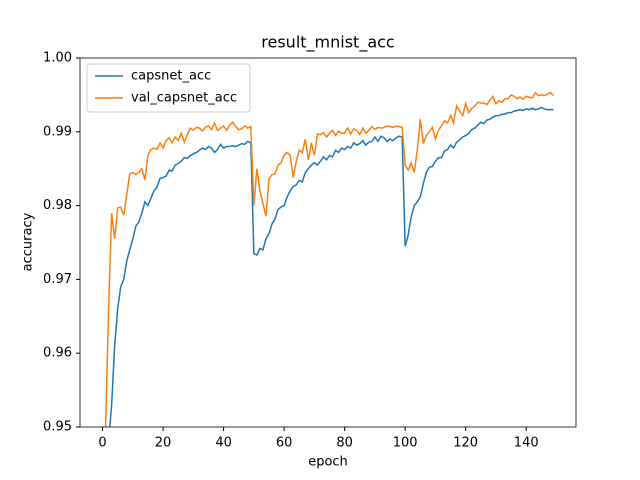  What do you see at coordinates (57, 353) in the screenshot?
I see `y-tick-label: 0.96` at bounding box center [57, 353].